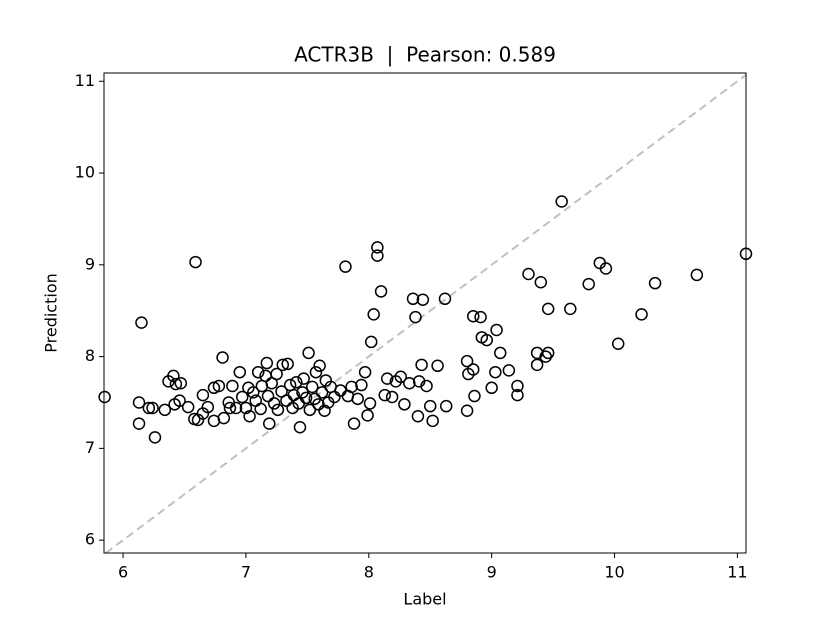  Describe the element at coordinates (424, 599) in the screenshot. I see `x-axis-label: Label` at that location.